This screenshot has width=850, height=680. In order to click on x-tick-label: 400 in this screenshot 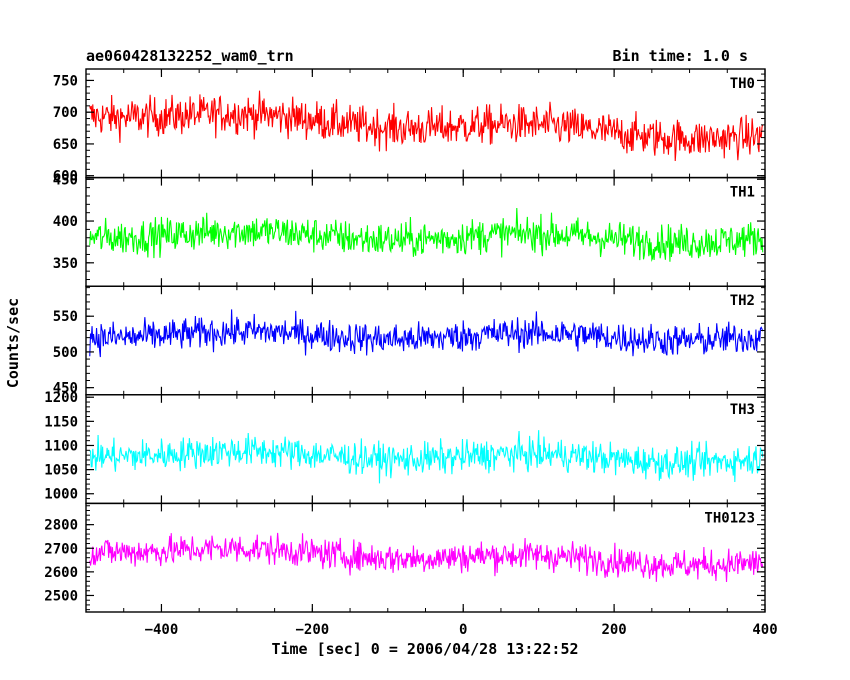, I will do `click(764, 630)`.